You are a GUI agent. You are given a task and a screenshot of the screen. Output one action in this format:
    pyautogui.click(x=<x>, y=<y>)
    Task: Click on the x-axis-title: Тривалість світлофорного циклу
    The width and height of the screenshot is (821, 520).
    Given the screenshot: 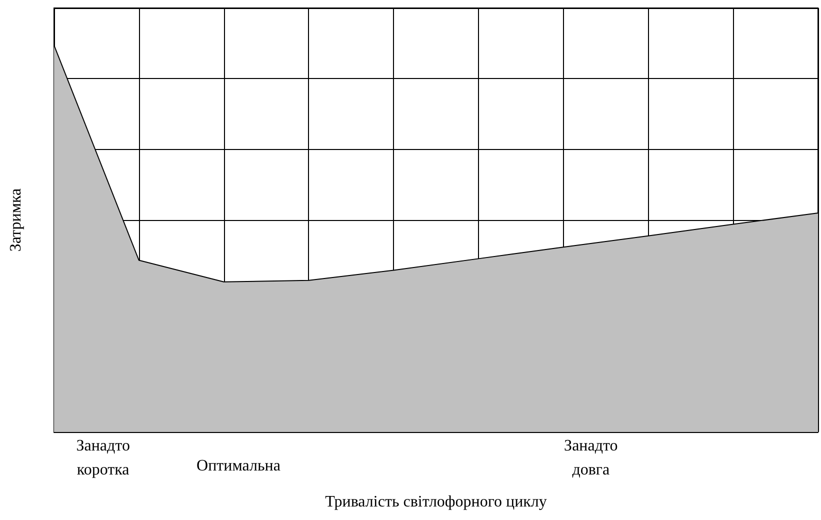 What is the action you would take?
    pyautogui.click(x=436, y=502)
    